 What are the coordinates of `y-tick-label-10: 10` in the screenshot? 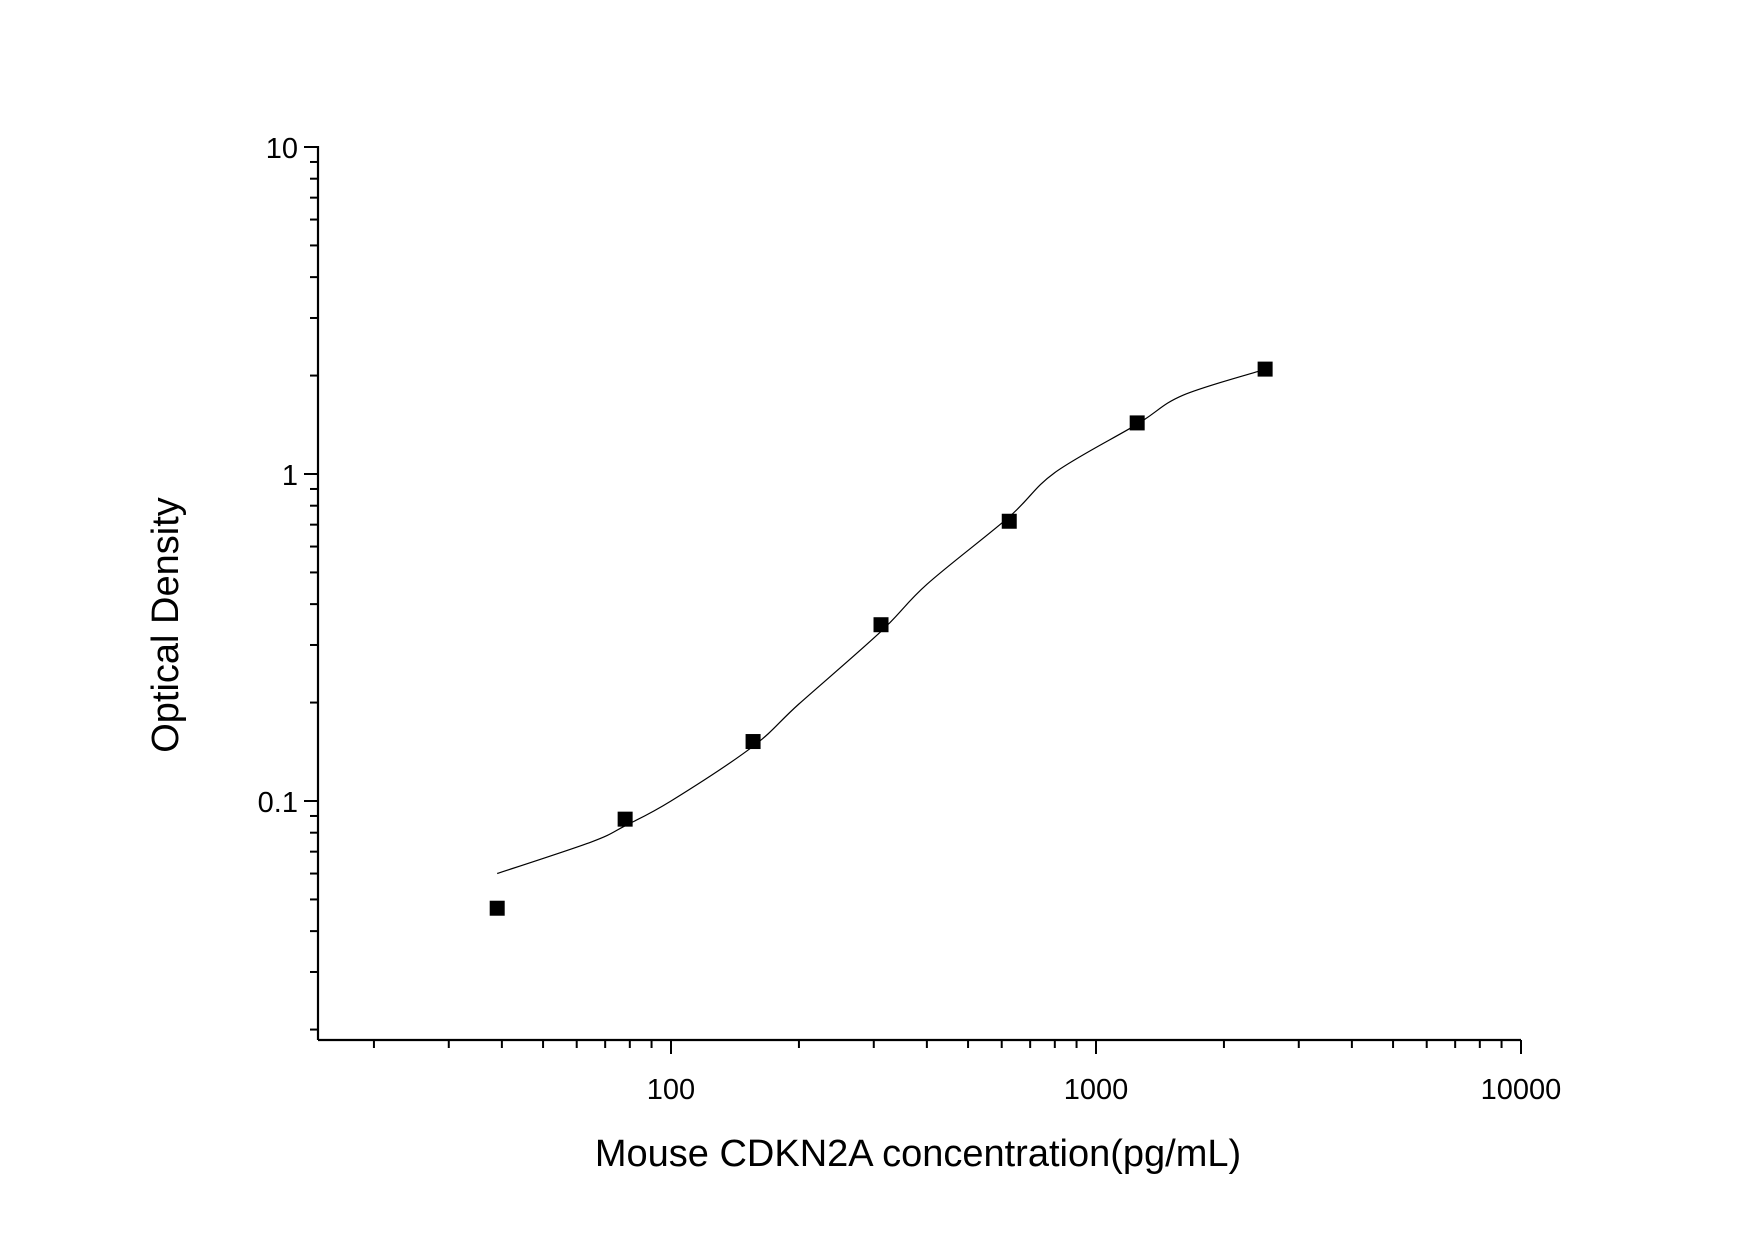 It's located at (282, 149).